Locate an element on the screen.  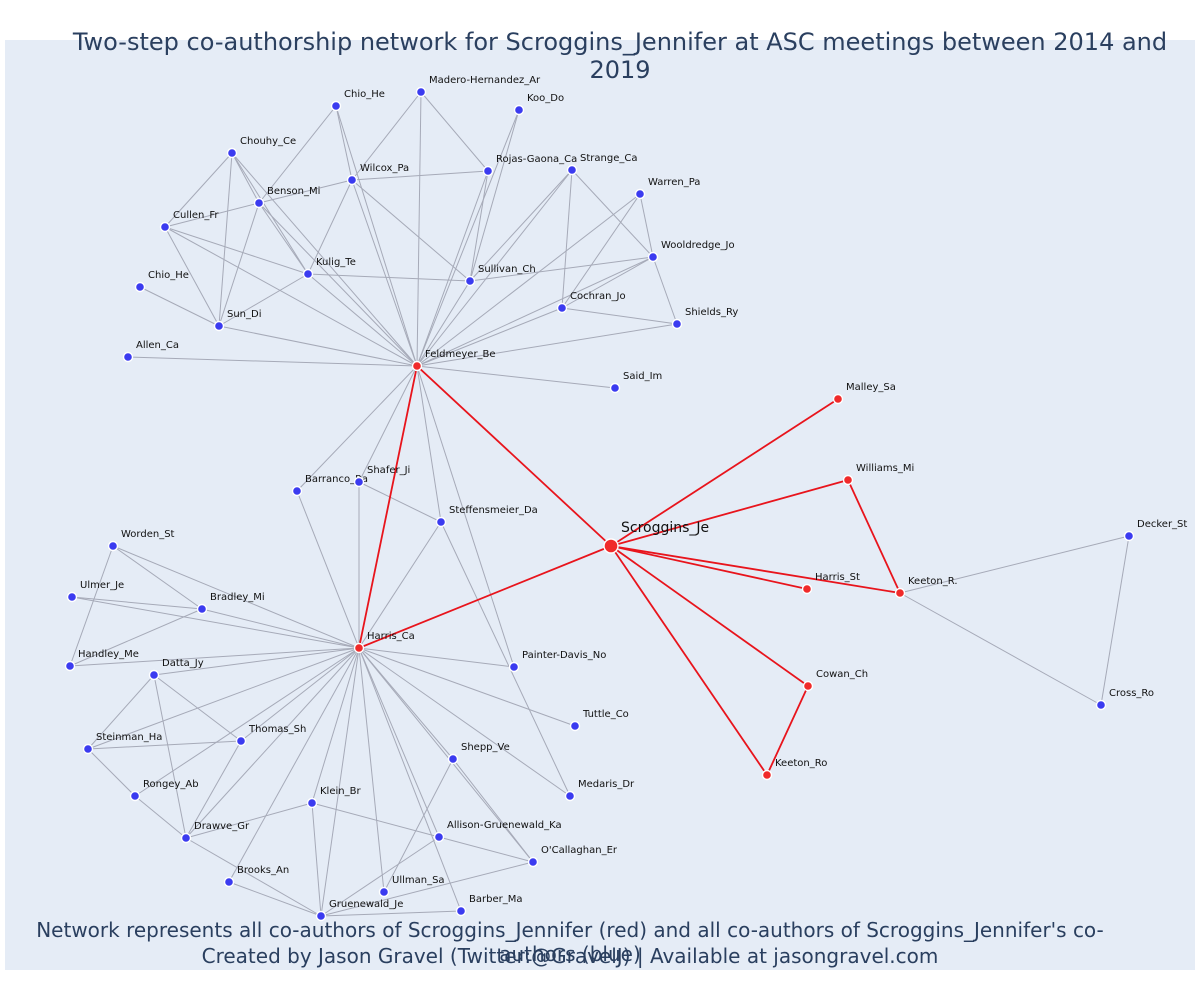
node-Allen_Ca: Allen_Ca is located at coordinates (151, 351).